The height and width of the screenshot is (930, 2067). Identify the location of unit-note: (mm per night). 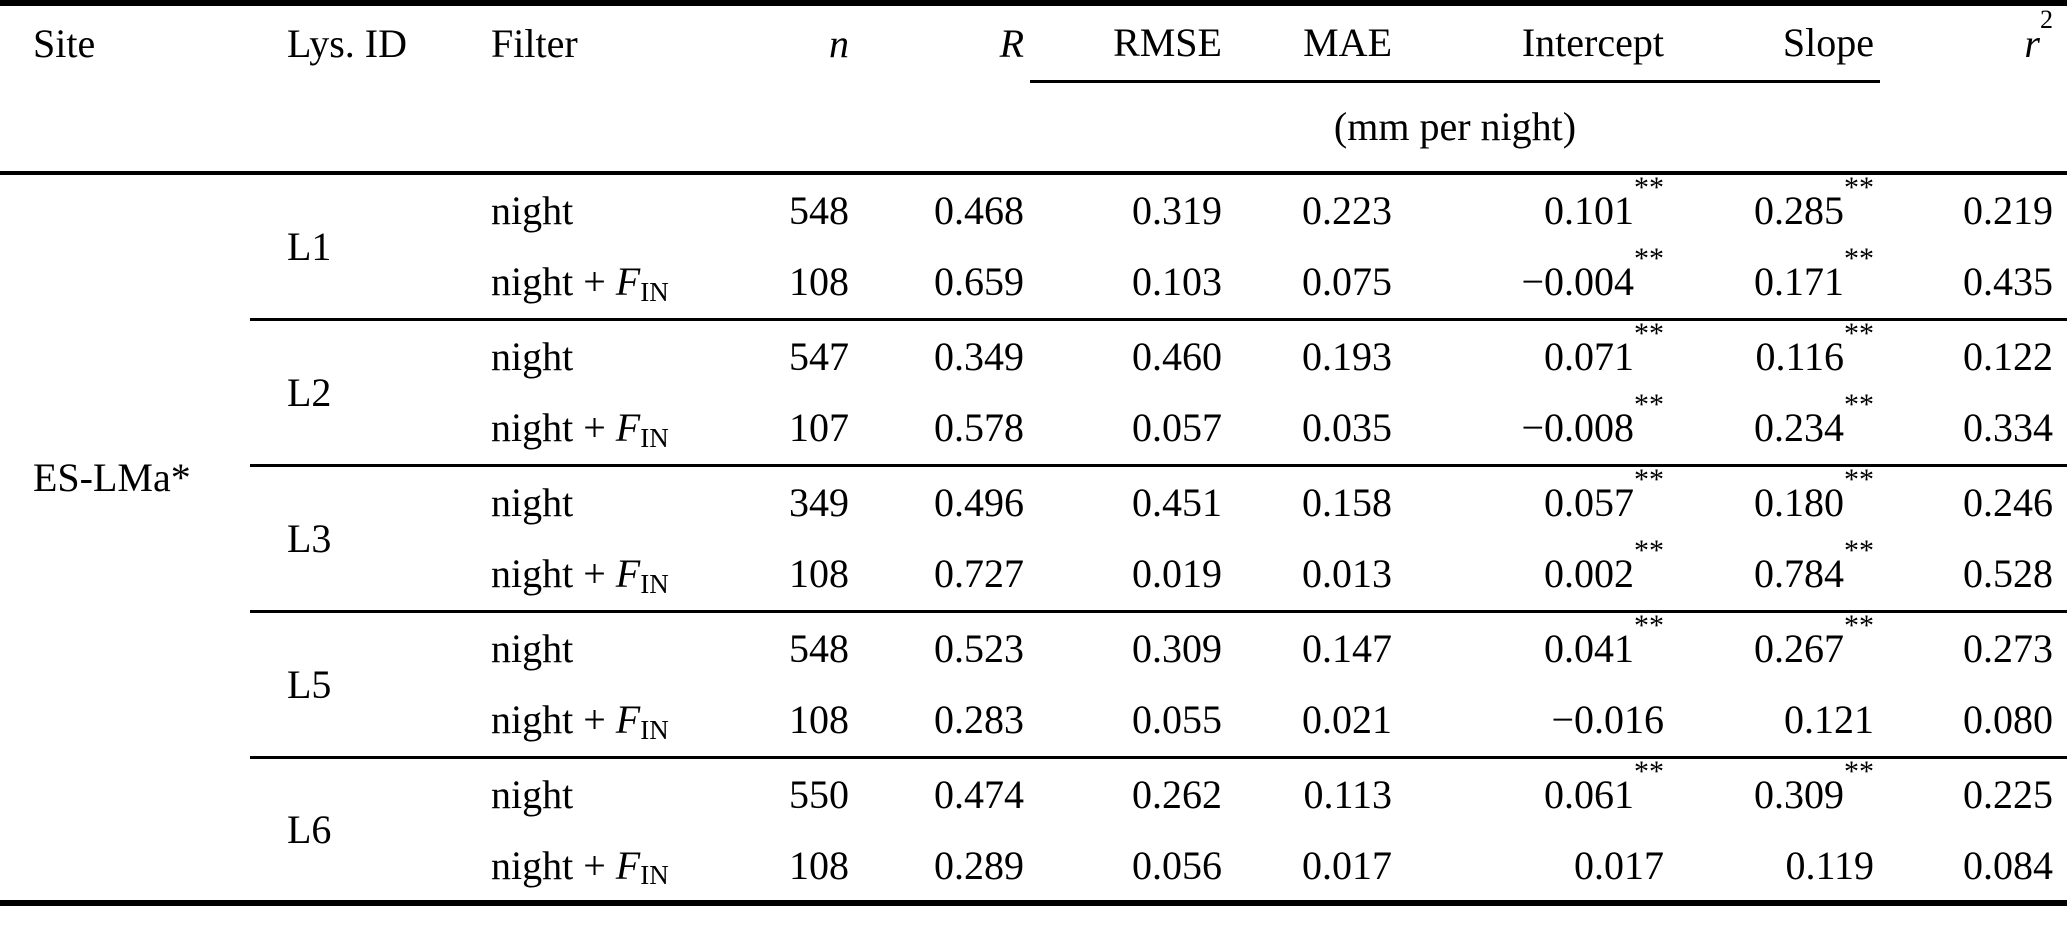
(1455, 128).